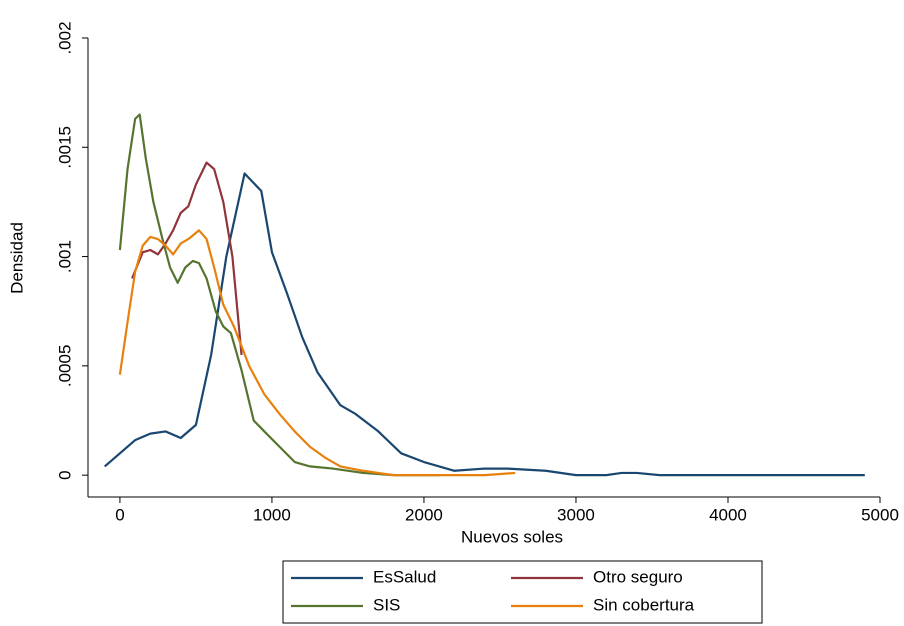 This screenshot has width=904, height=626. Describe the element at coordinates (64, 147) in the screenshot. I see `y-tick-label: .0015` at that location.